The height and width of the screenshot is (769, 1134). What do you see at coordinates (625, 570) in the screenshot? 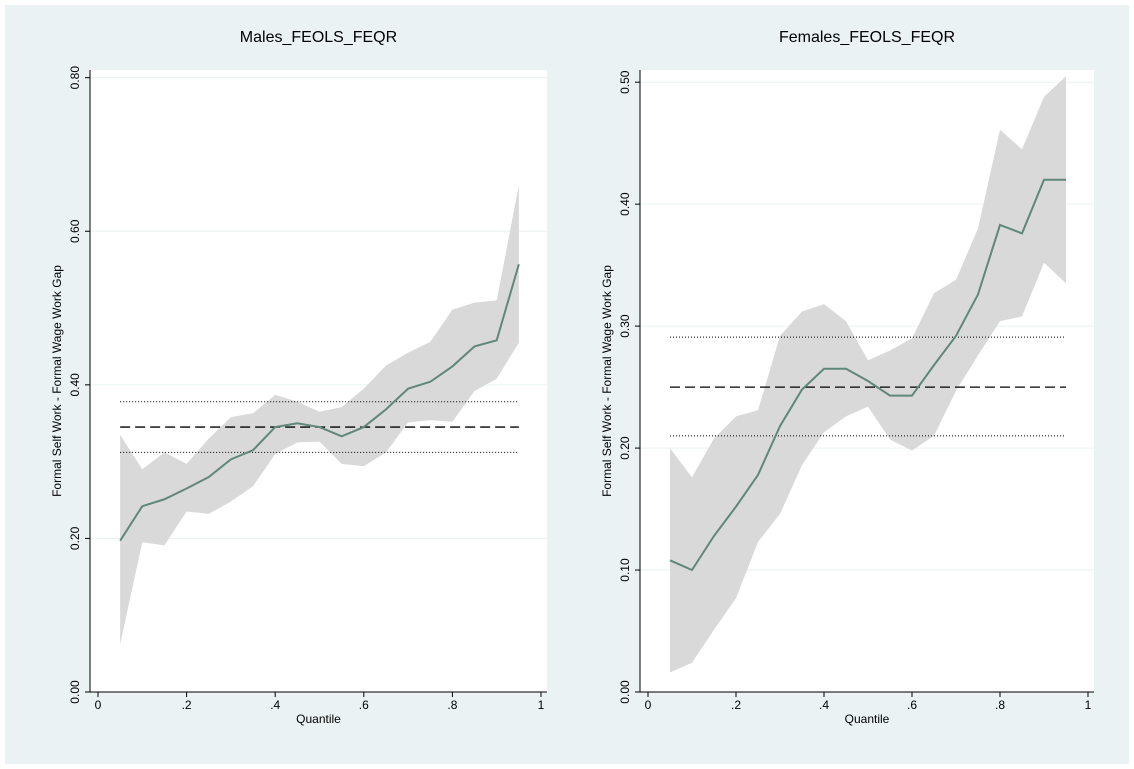
I see `y-tick-label: 0.10` at bounding box center [625, 570].